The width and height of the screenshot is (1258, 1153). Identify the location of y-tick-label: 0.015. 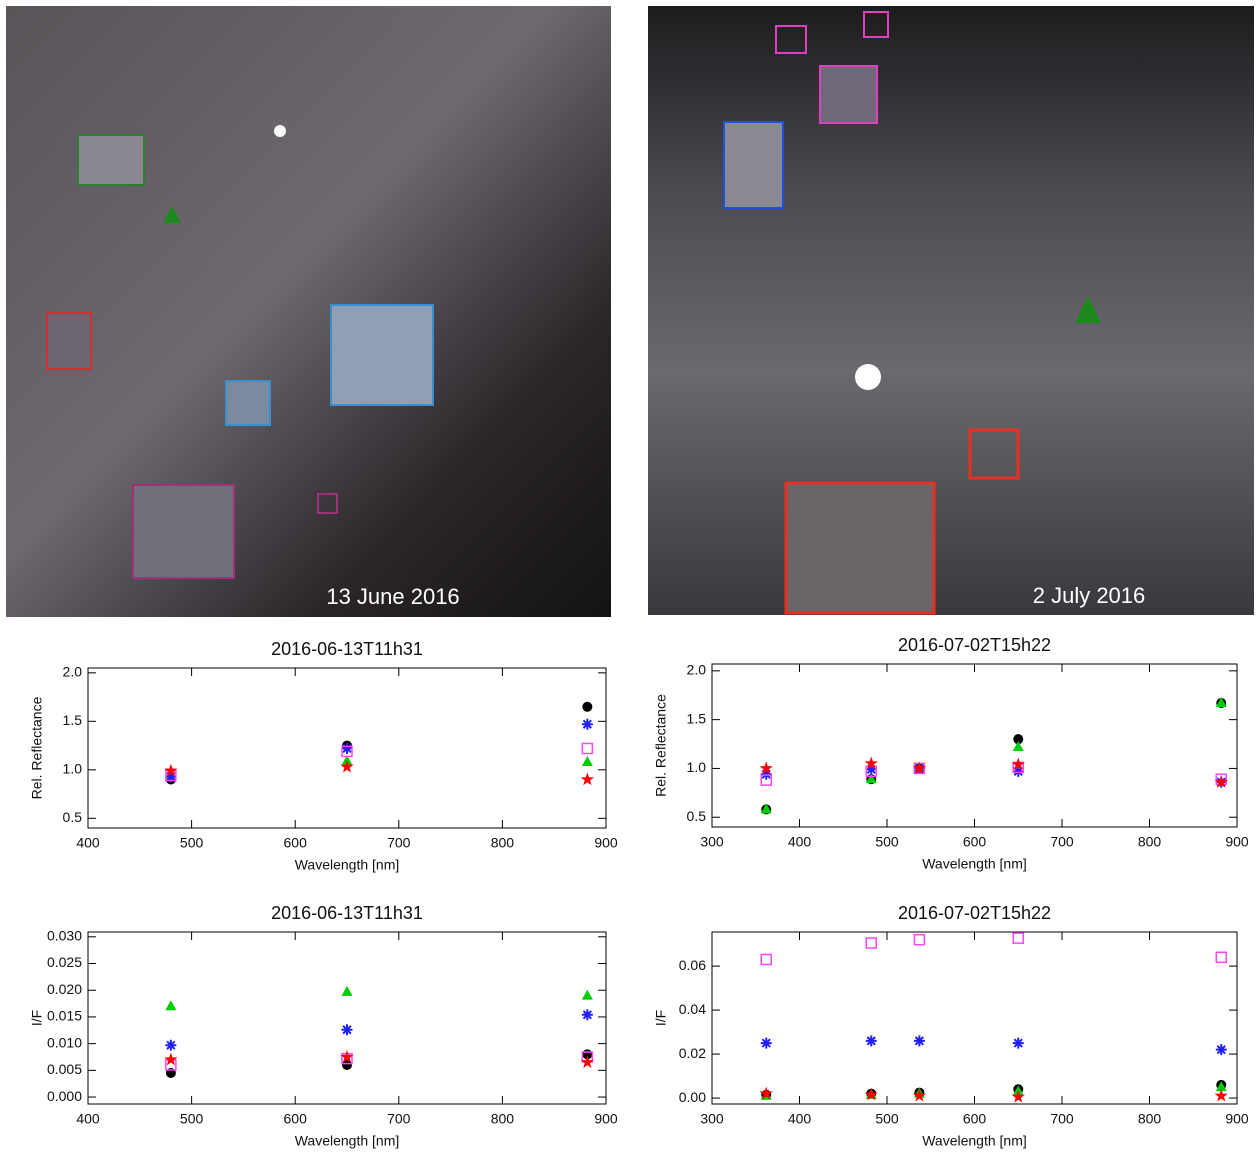
(64, 1016).